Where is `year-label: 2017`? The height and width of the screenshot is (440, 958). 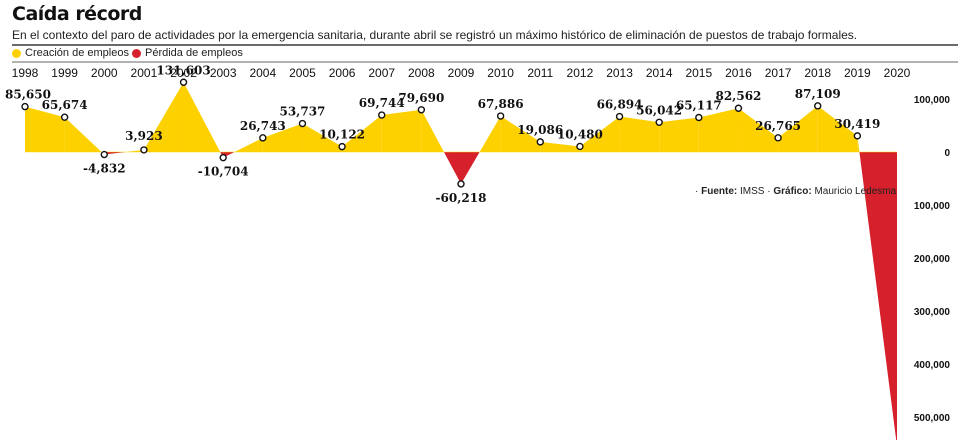
year-label: 2017 is located at coordinates (778, 73).